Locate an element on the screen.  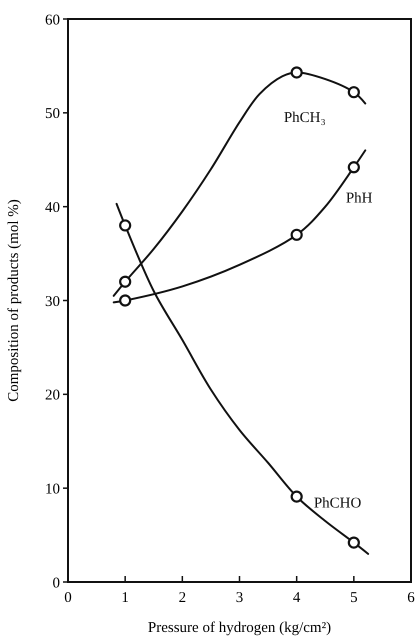
y-tick-label: 40 is located at coordinates (52, 208).